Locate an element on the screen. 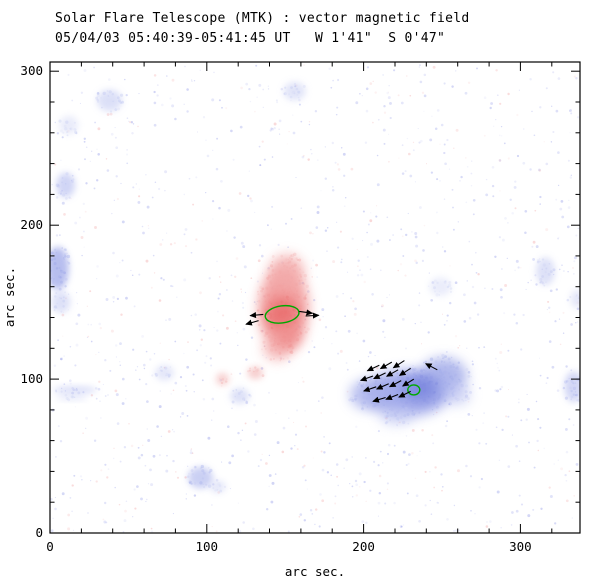 This screenshot has width=612, height=585. y-tick-label: 0 is located at coordinates (39, 532).